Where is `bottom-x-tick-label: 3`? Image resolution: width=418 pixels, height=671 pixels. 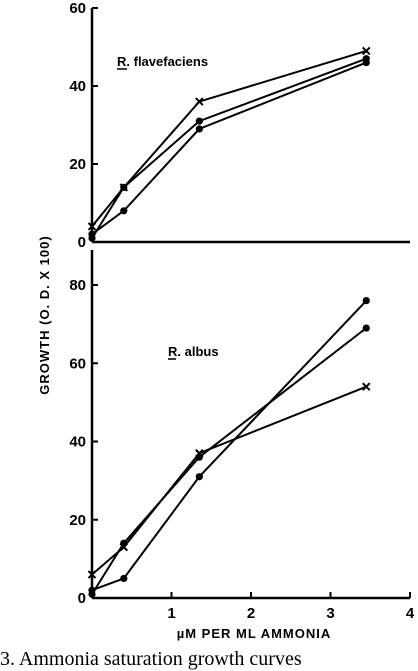
bottom-x-tick-label: 3 is located at coordinates (330, 613).